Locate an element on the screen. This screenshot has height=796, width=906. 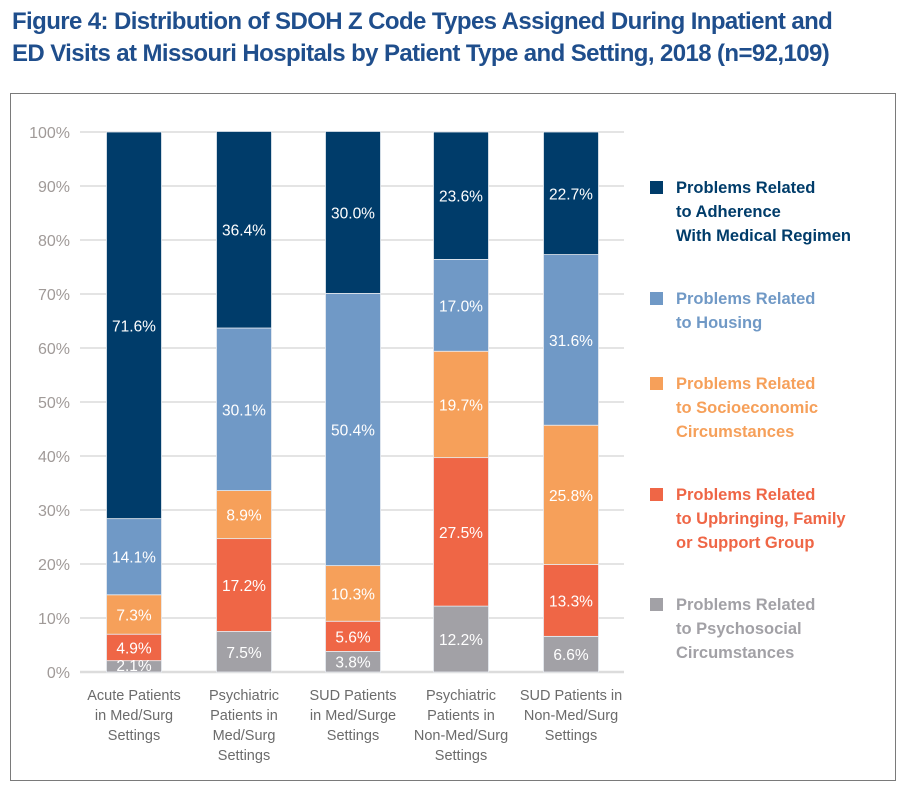
data-label: 4.9% is located at coordinates (134, 648).